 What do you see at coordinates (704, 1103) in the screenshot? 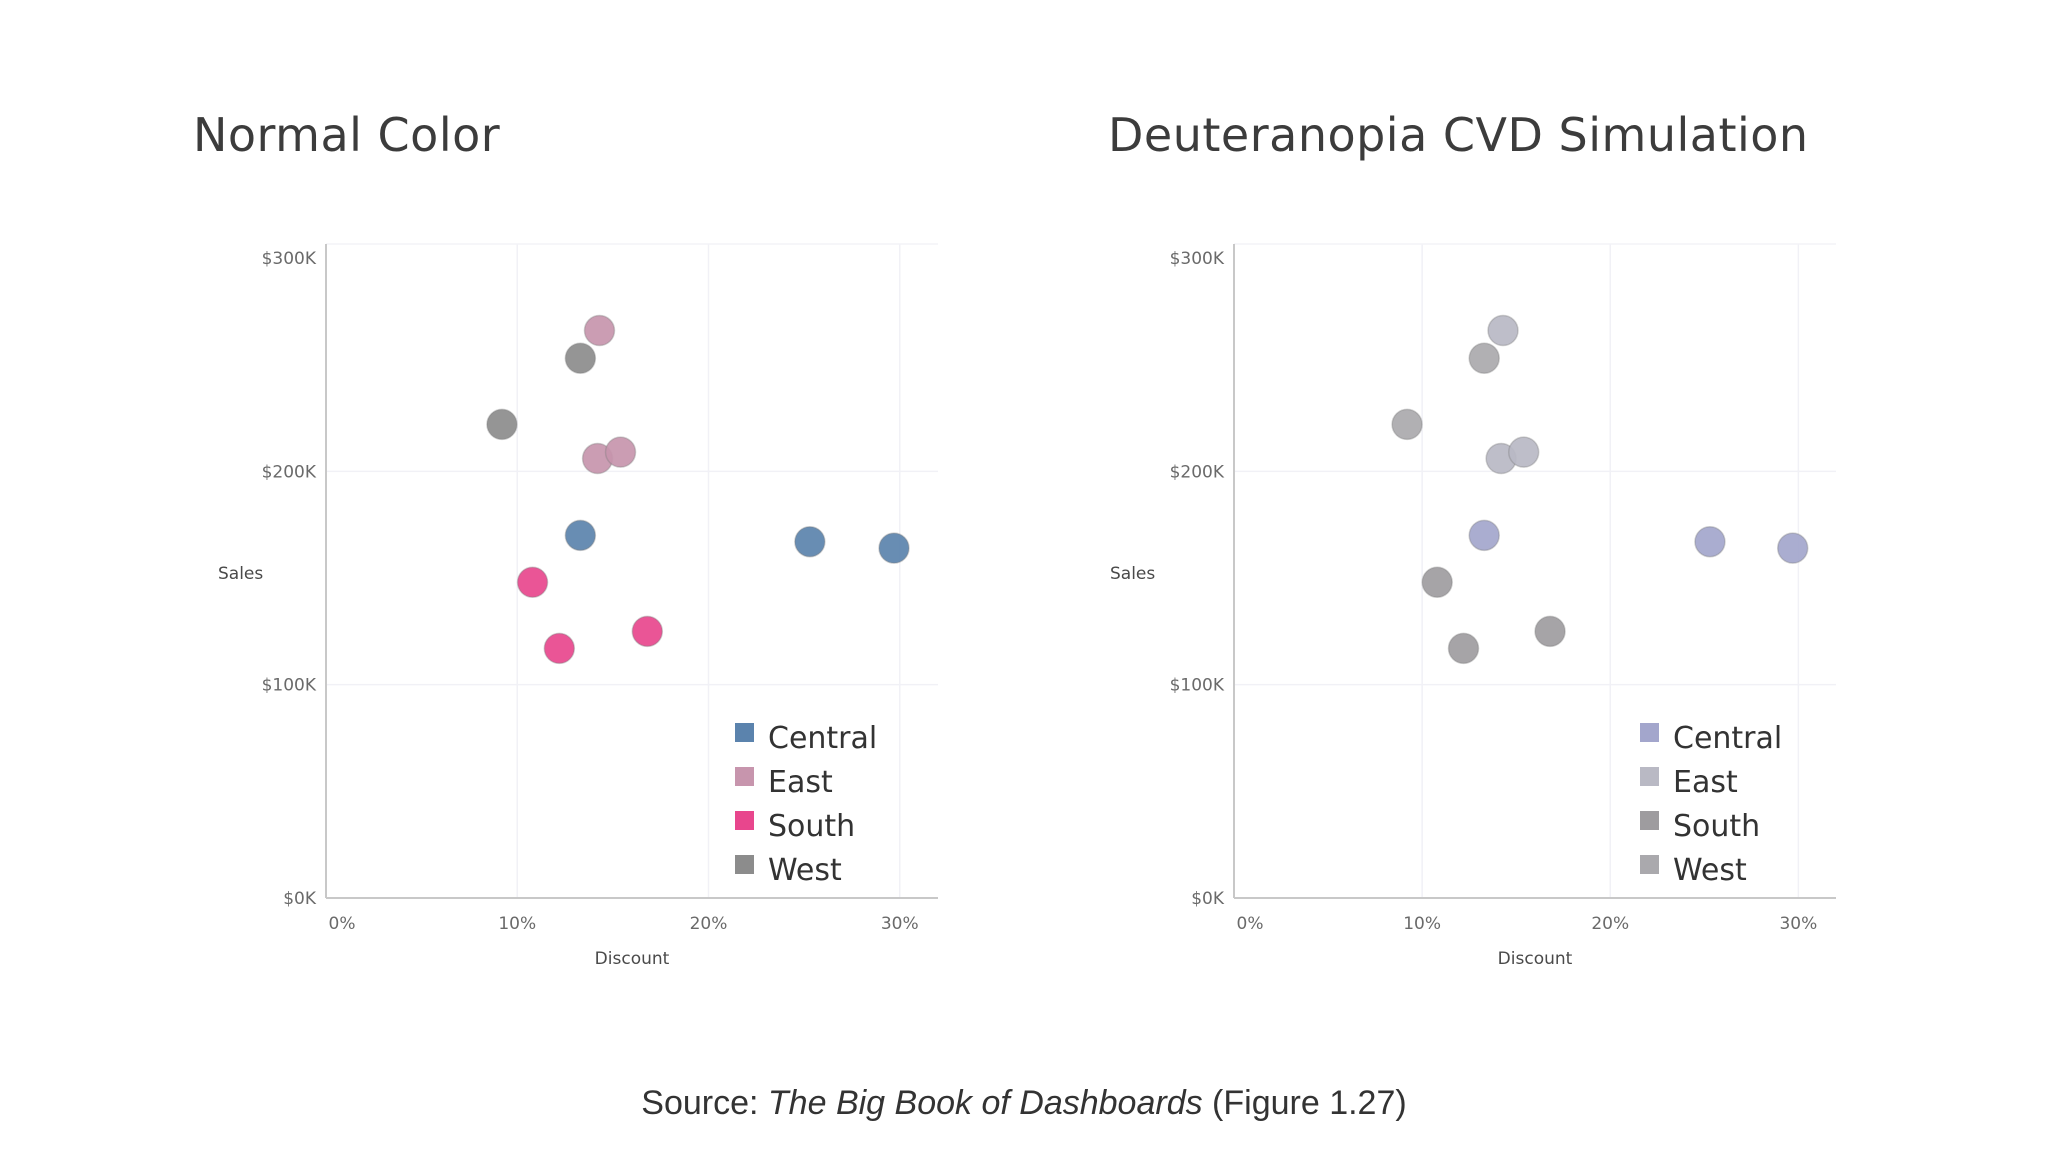
I see `source-prefix: Source:` at bounding box center [704, 1103].